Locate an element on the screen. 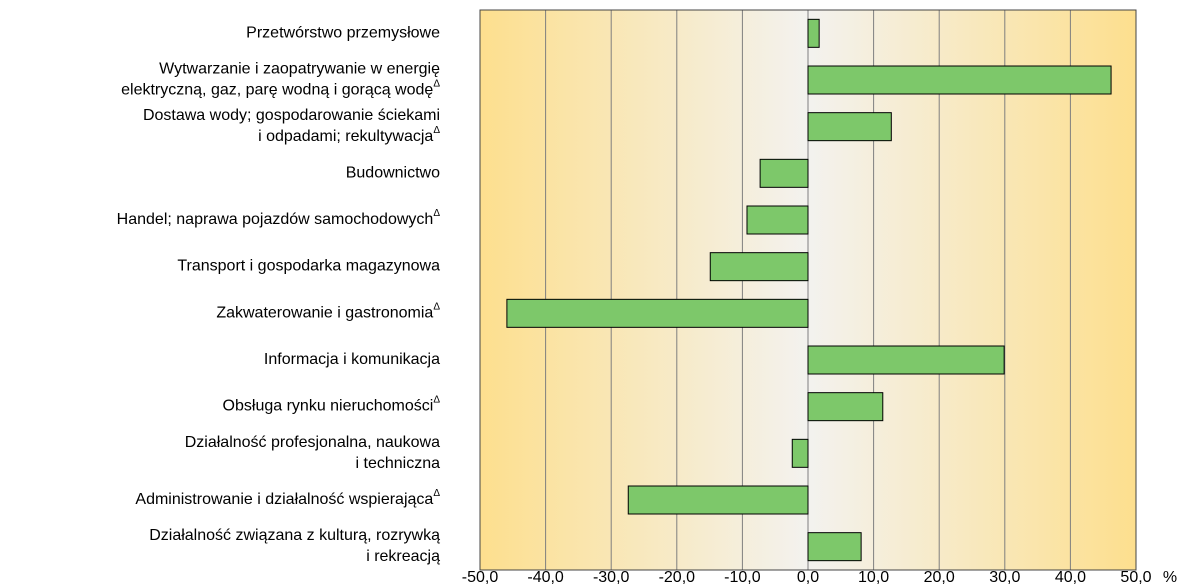  y-tick-label: Informacja i komunikacja is located at coordinates (352, 359).